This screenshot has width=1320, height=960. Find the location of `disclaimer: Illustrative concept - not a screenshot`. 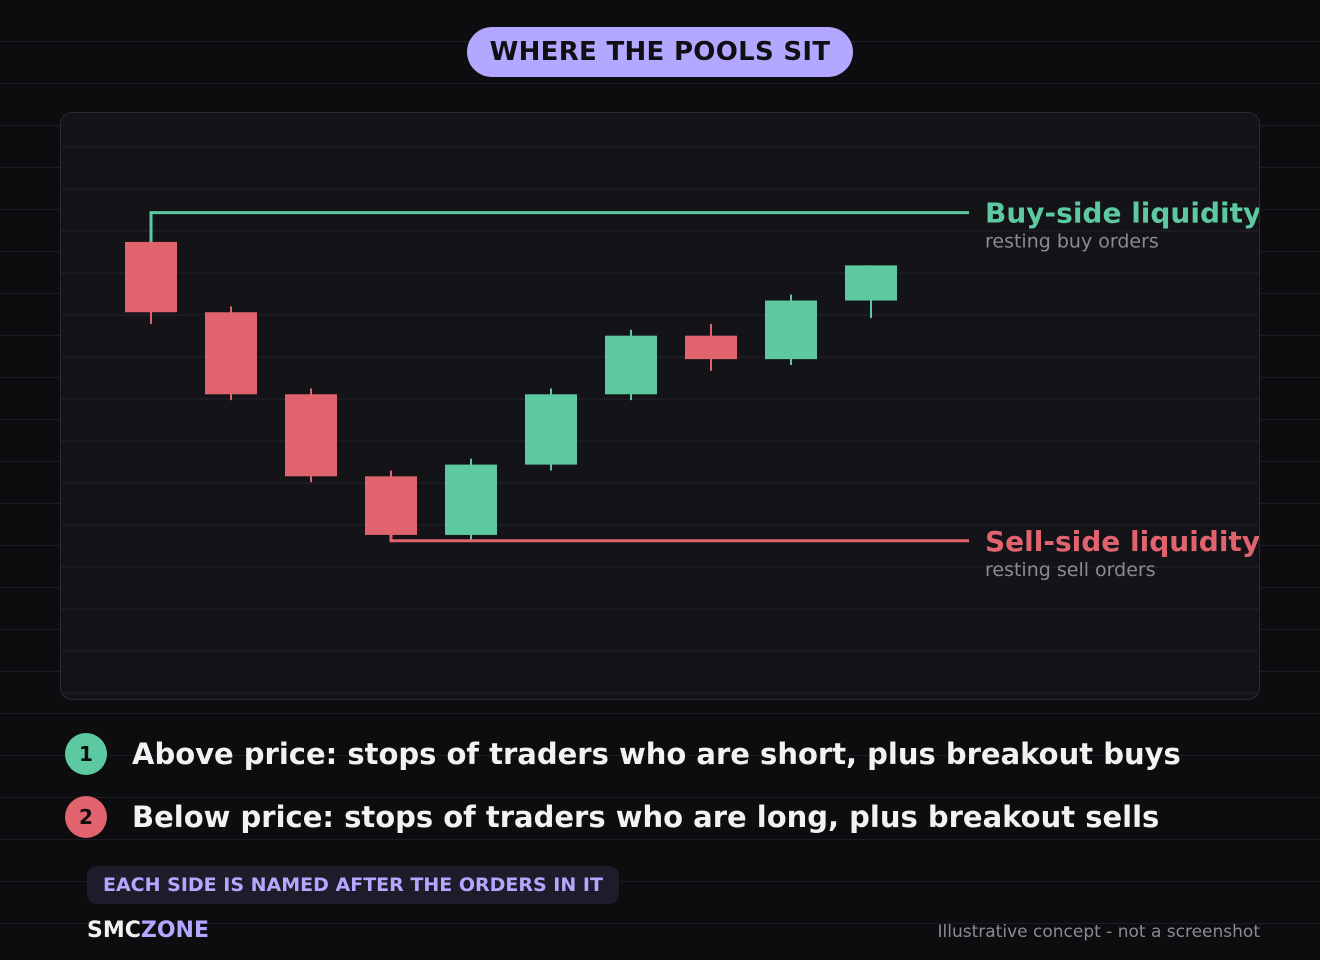

disclaimer: Illustrative concept - not a screenshot is located at coordinates (1098, 932).